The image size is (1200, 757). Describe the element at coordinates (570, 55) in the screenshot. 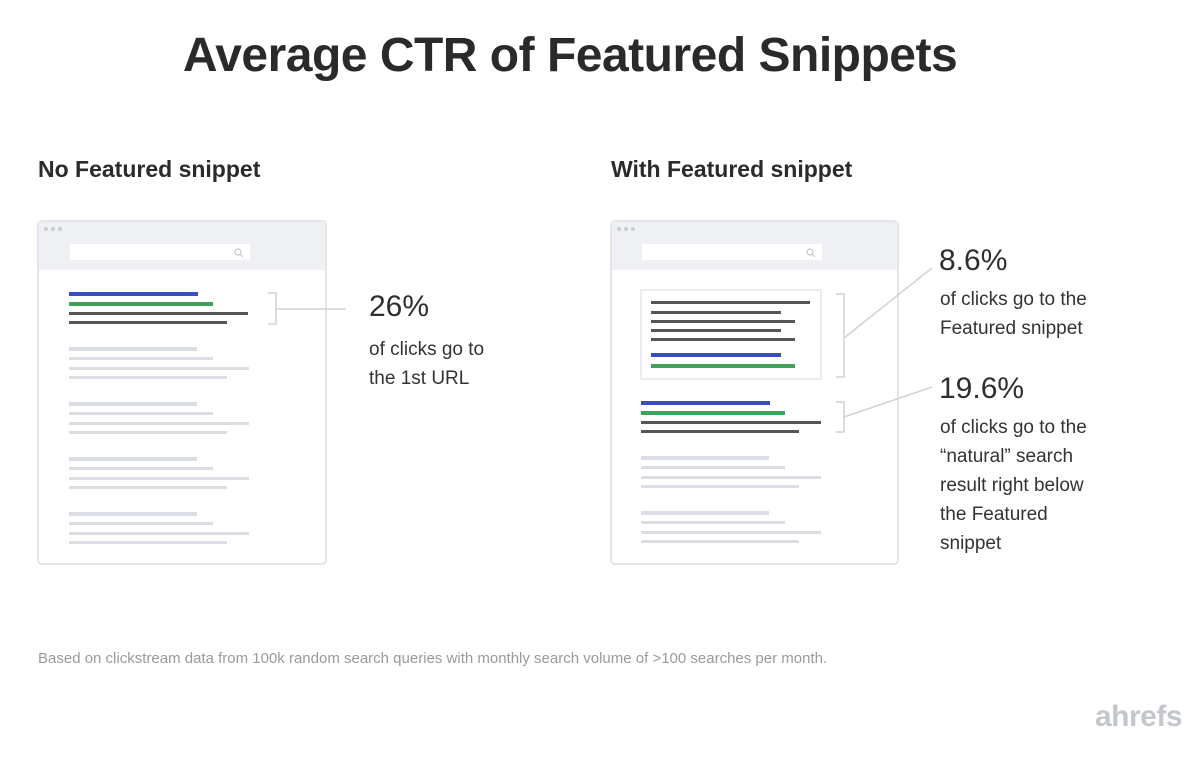

I see `page-title: Average CTR of Featured Snippets` at that location.